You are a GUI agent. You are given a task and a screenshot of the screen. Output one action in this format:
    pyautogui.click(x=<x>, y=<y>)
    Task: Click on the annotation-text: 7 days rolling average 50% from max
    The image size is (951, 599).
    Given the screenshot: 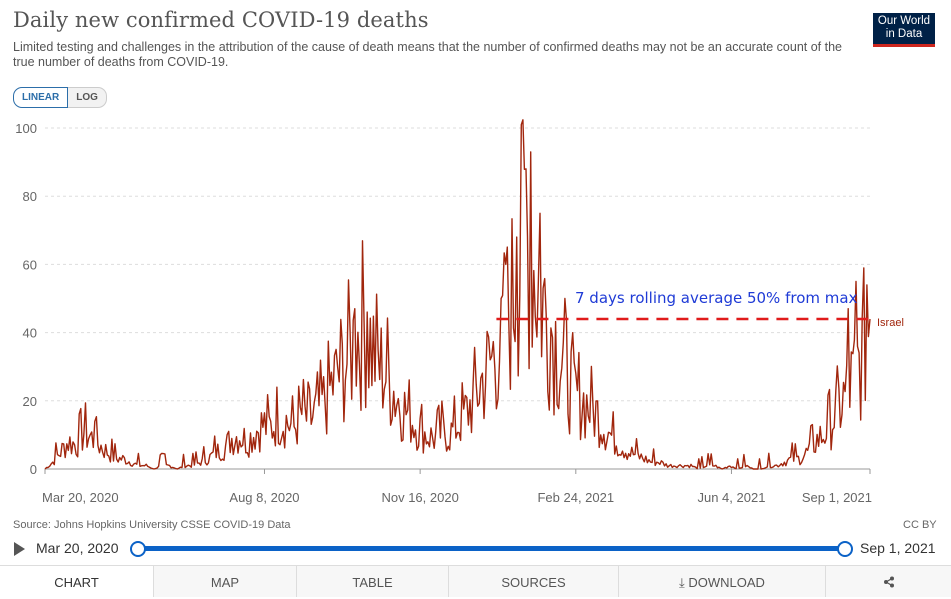 What is the action you would take?
    pyautogui.click(x=716, y=298)
    